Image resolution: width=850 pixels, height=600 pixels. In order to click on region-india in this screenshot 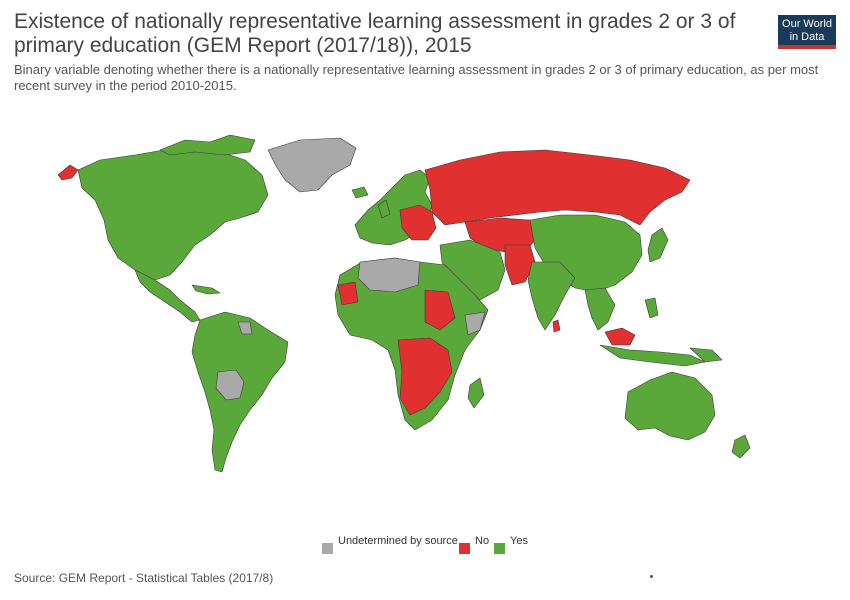, I will do `click(551, 296)`.